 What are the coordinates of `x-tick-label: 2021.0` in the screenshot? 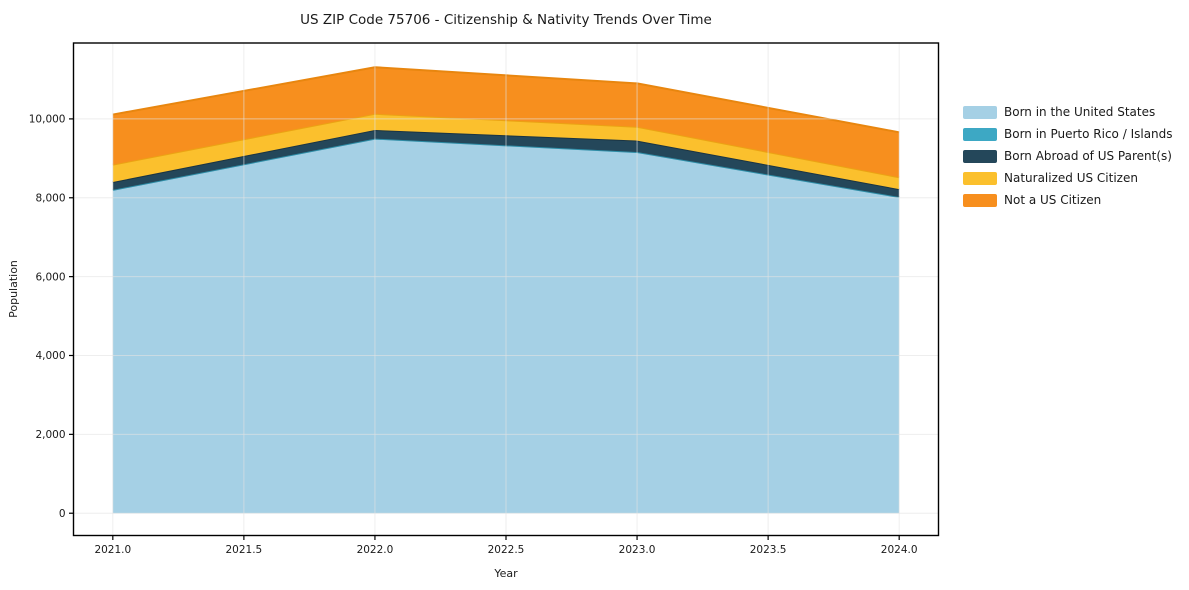 It's located at (112, 550).